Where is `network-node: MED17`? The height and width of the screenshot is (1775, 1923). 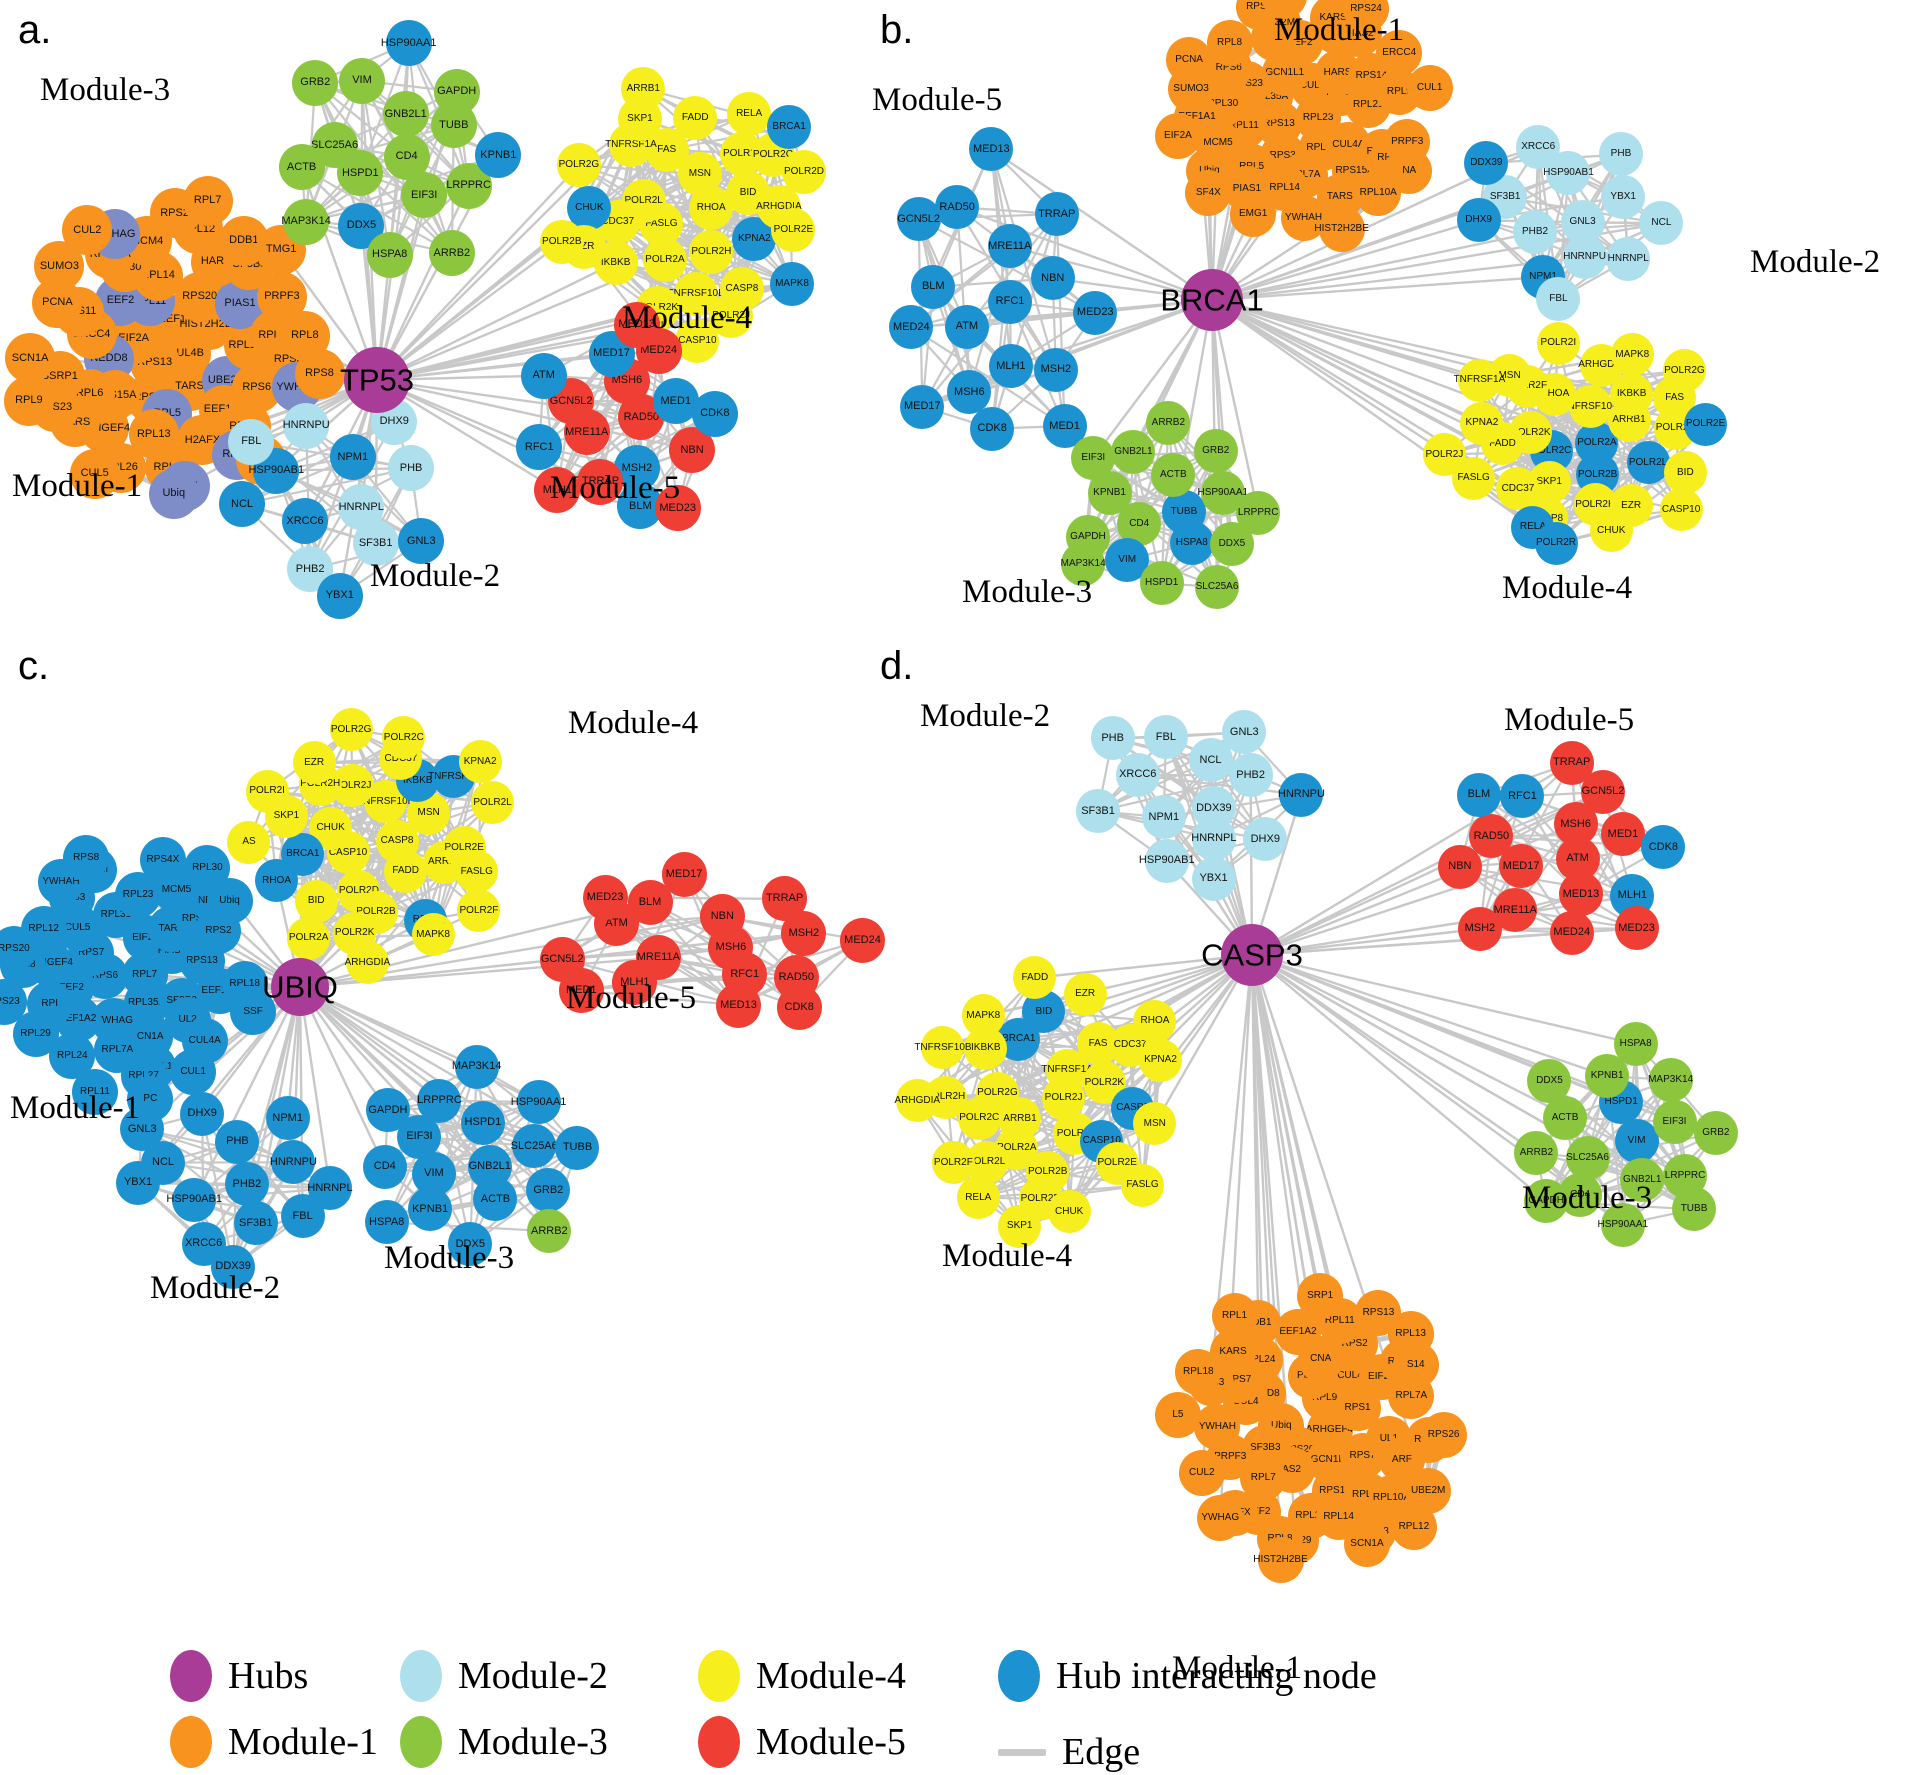
network-node: MED17 is located at coordinates (684, 874).